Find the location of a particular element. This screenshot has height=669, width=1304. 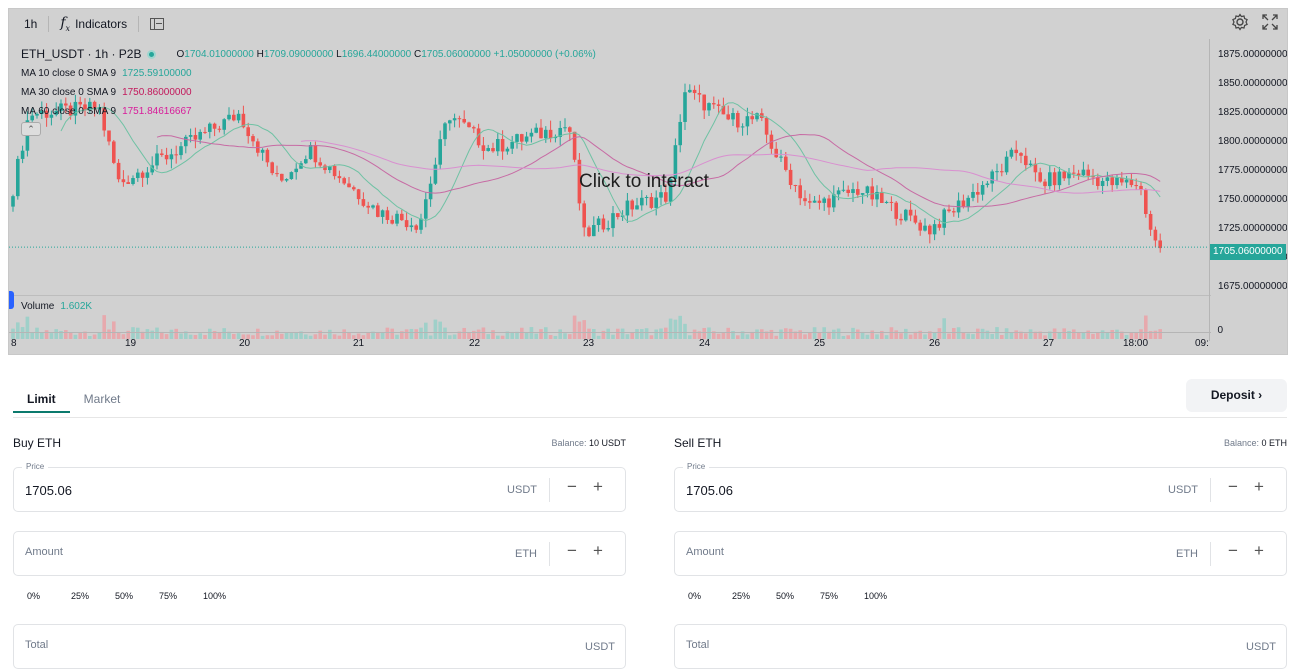

pane-separator is located at coordinates (610, 295).